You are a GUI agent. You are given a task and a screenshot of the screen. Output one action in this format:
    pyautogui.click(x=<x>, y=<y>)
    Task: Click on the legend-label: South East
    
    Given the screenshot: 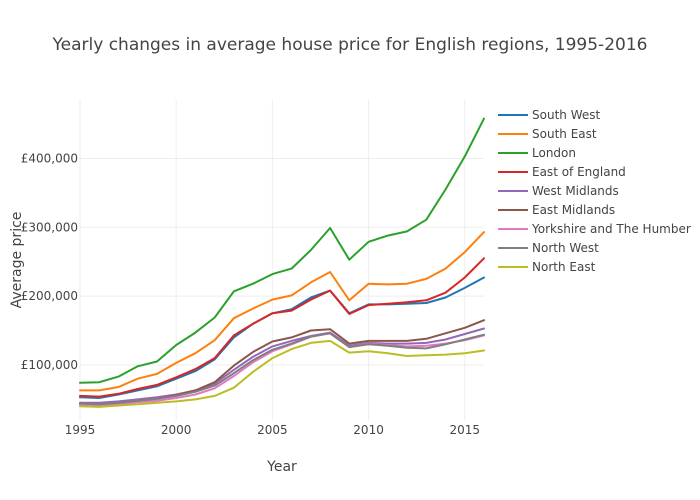 What is the action you would take?
    pyautogui.click(x=564, y=134)
    